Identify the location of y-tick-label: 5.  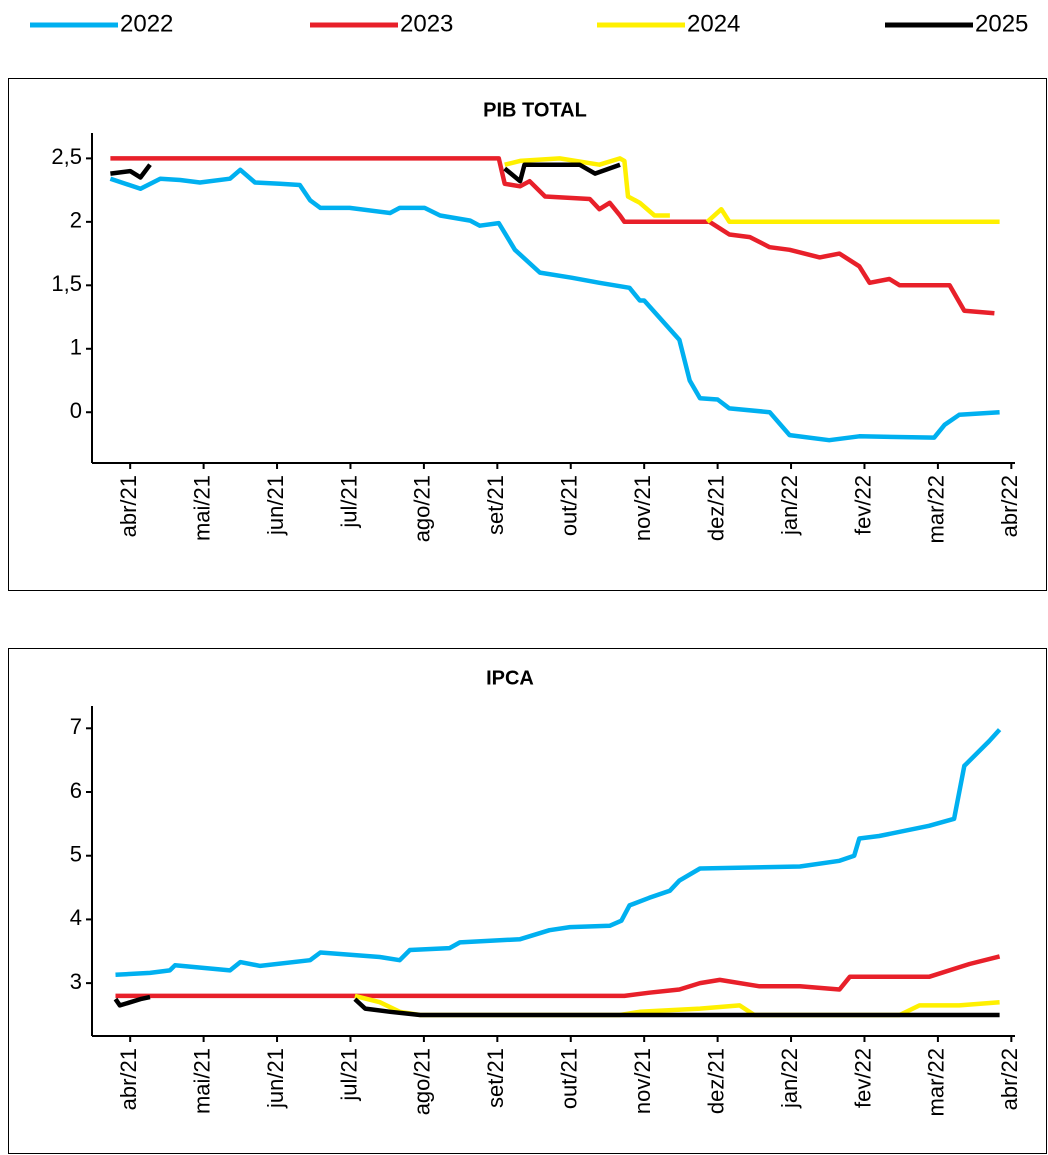
(76, 854).